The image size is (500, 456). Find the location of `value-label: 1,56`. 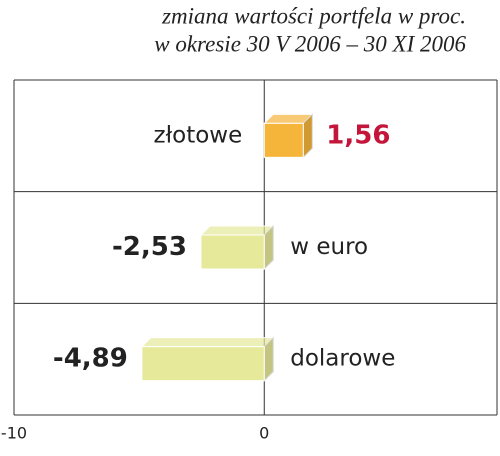

value-label: 1,56 is located at coordinates (358, 135).